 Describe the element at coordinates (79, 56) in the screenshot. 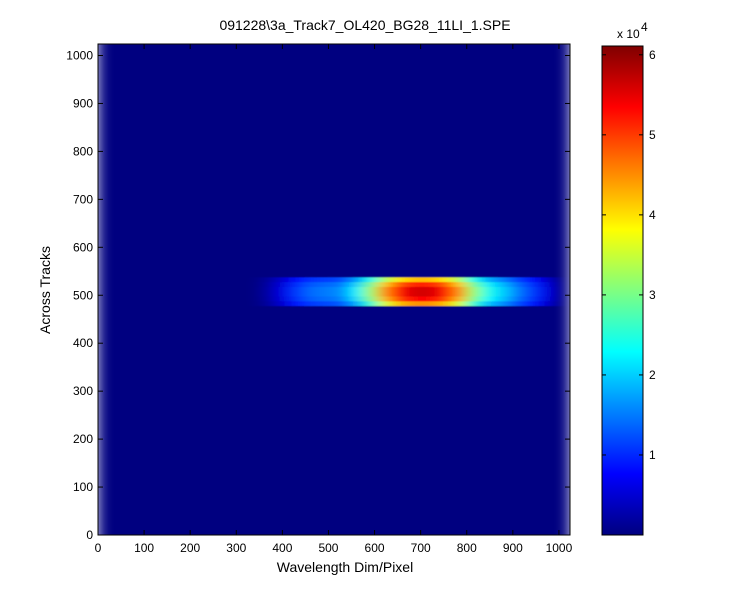

I see `y-tick-label: 1000` at that location.